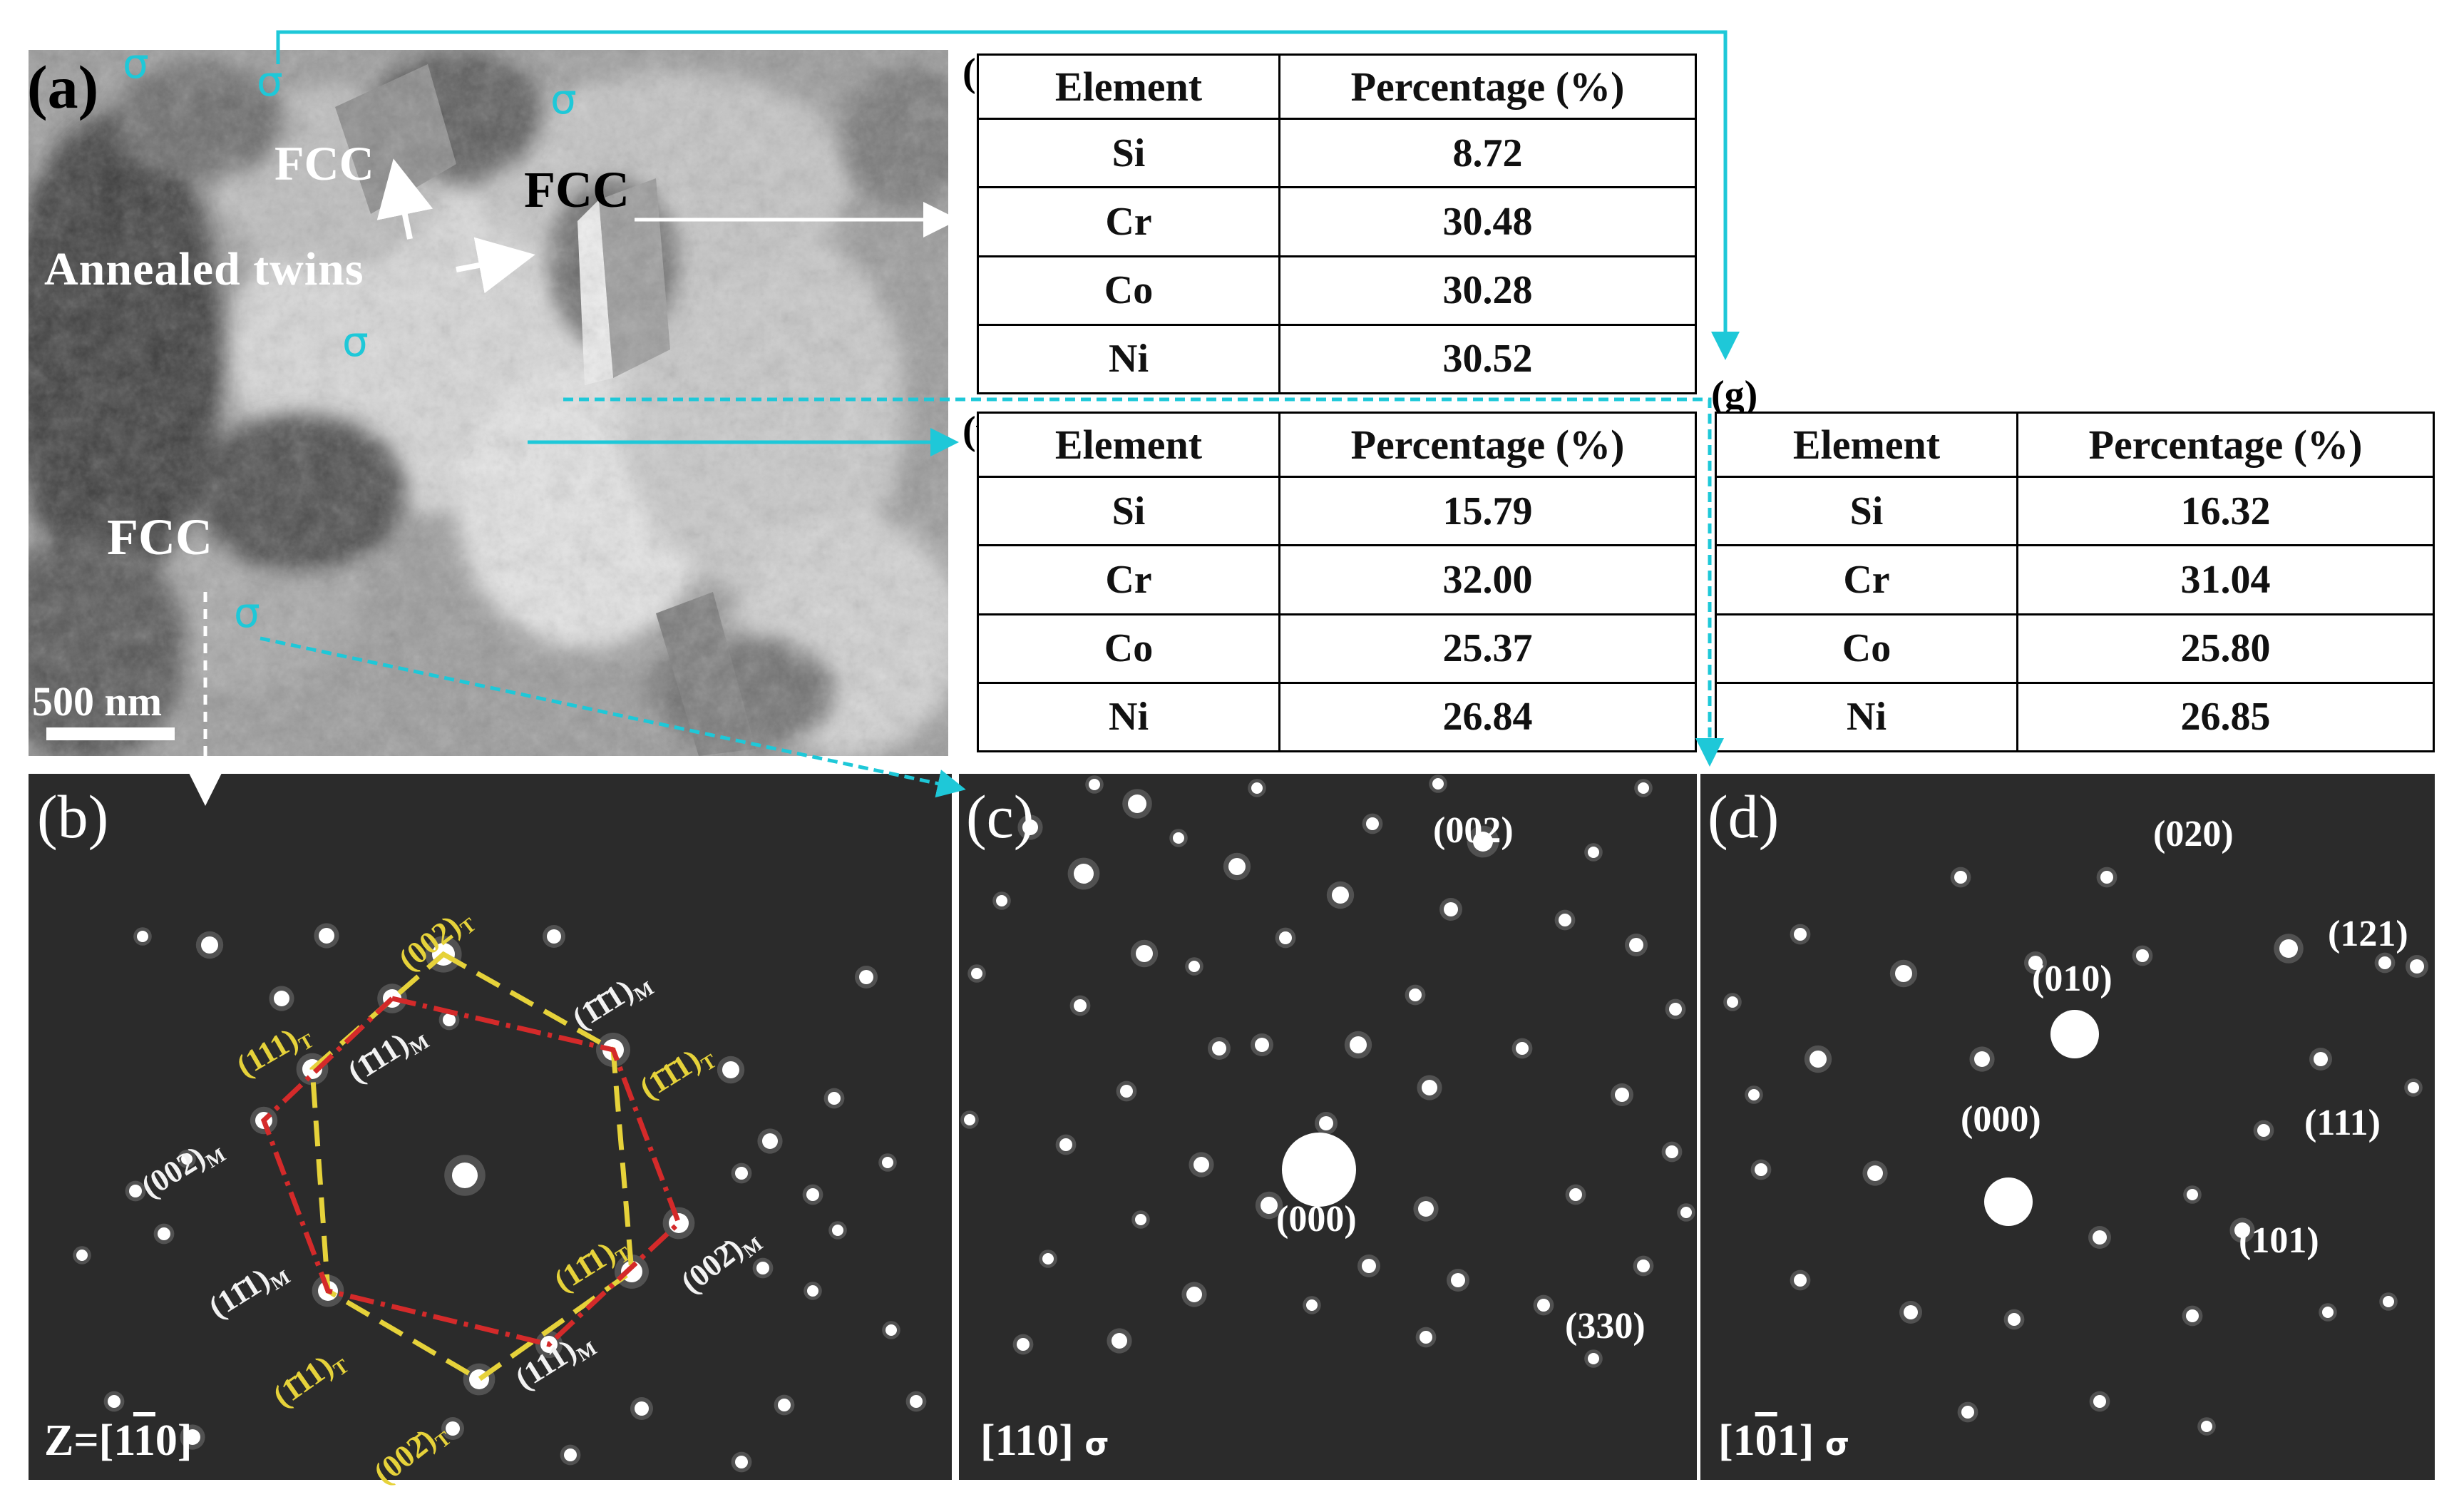 The width and height of the screenshot is (2464, 1497). I want to click on table-f-cell: 26.84, so click(1487, 717).